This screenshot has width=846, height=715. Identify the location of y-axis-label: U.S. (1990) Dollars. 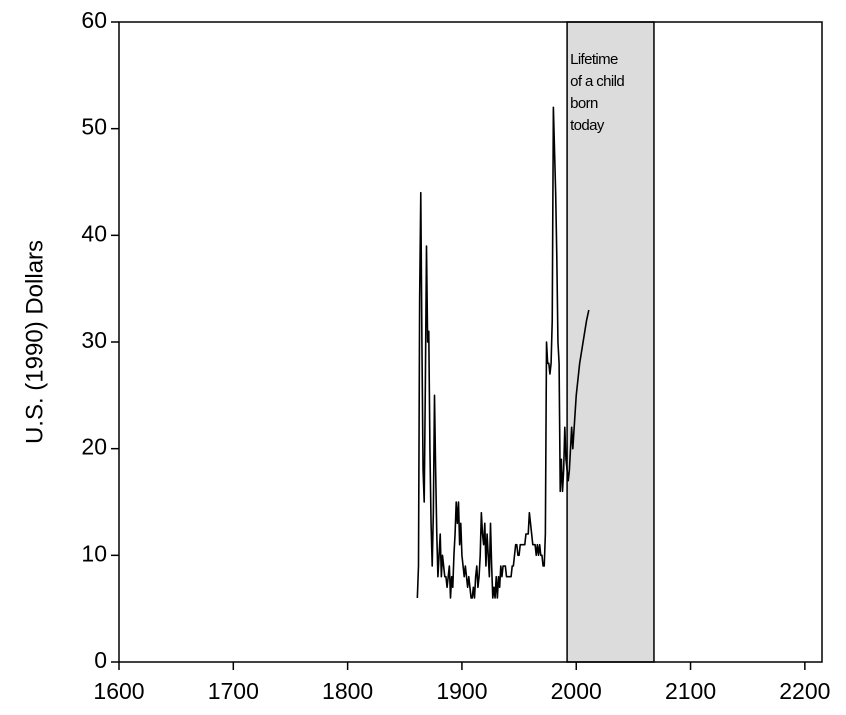
(34, 342).